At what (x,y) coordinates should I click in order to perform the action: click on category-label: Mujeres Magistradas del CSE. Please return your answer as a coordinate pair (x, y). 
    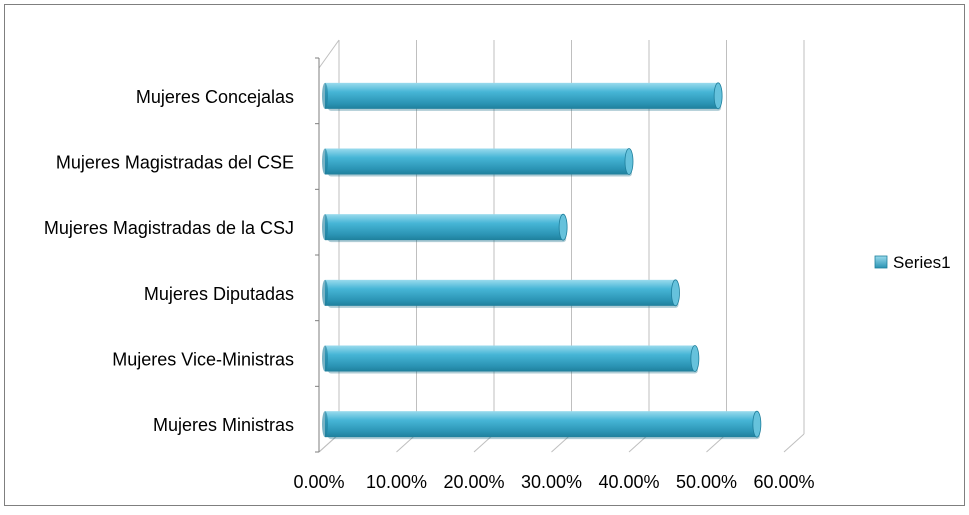
    Looking at the image, I should click on (175, 163).